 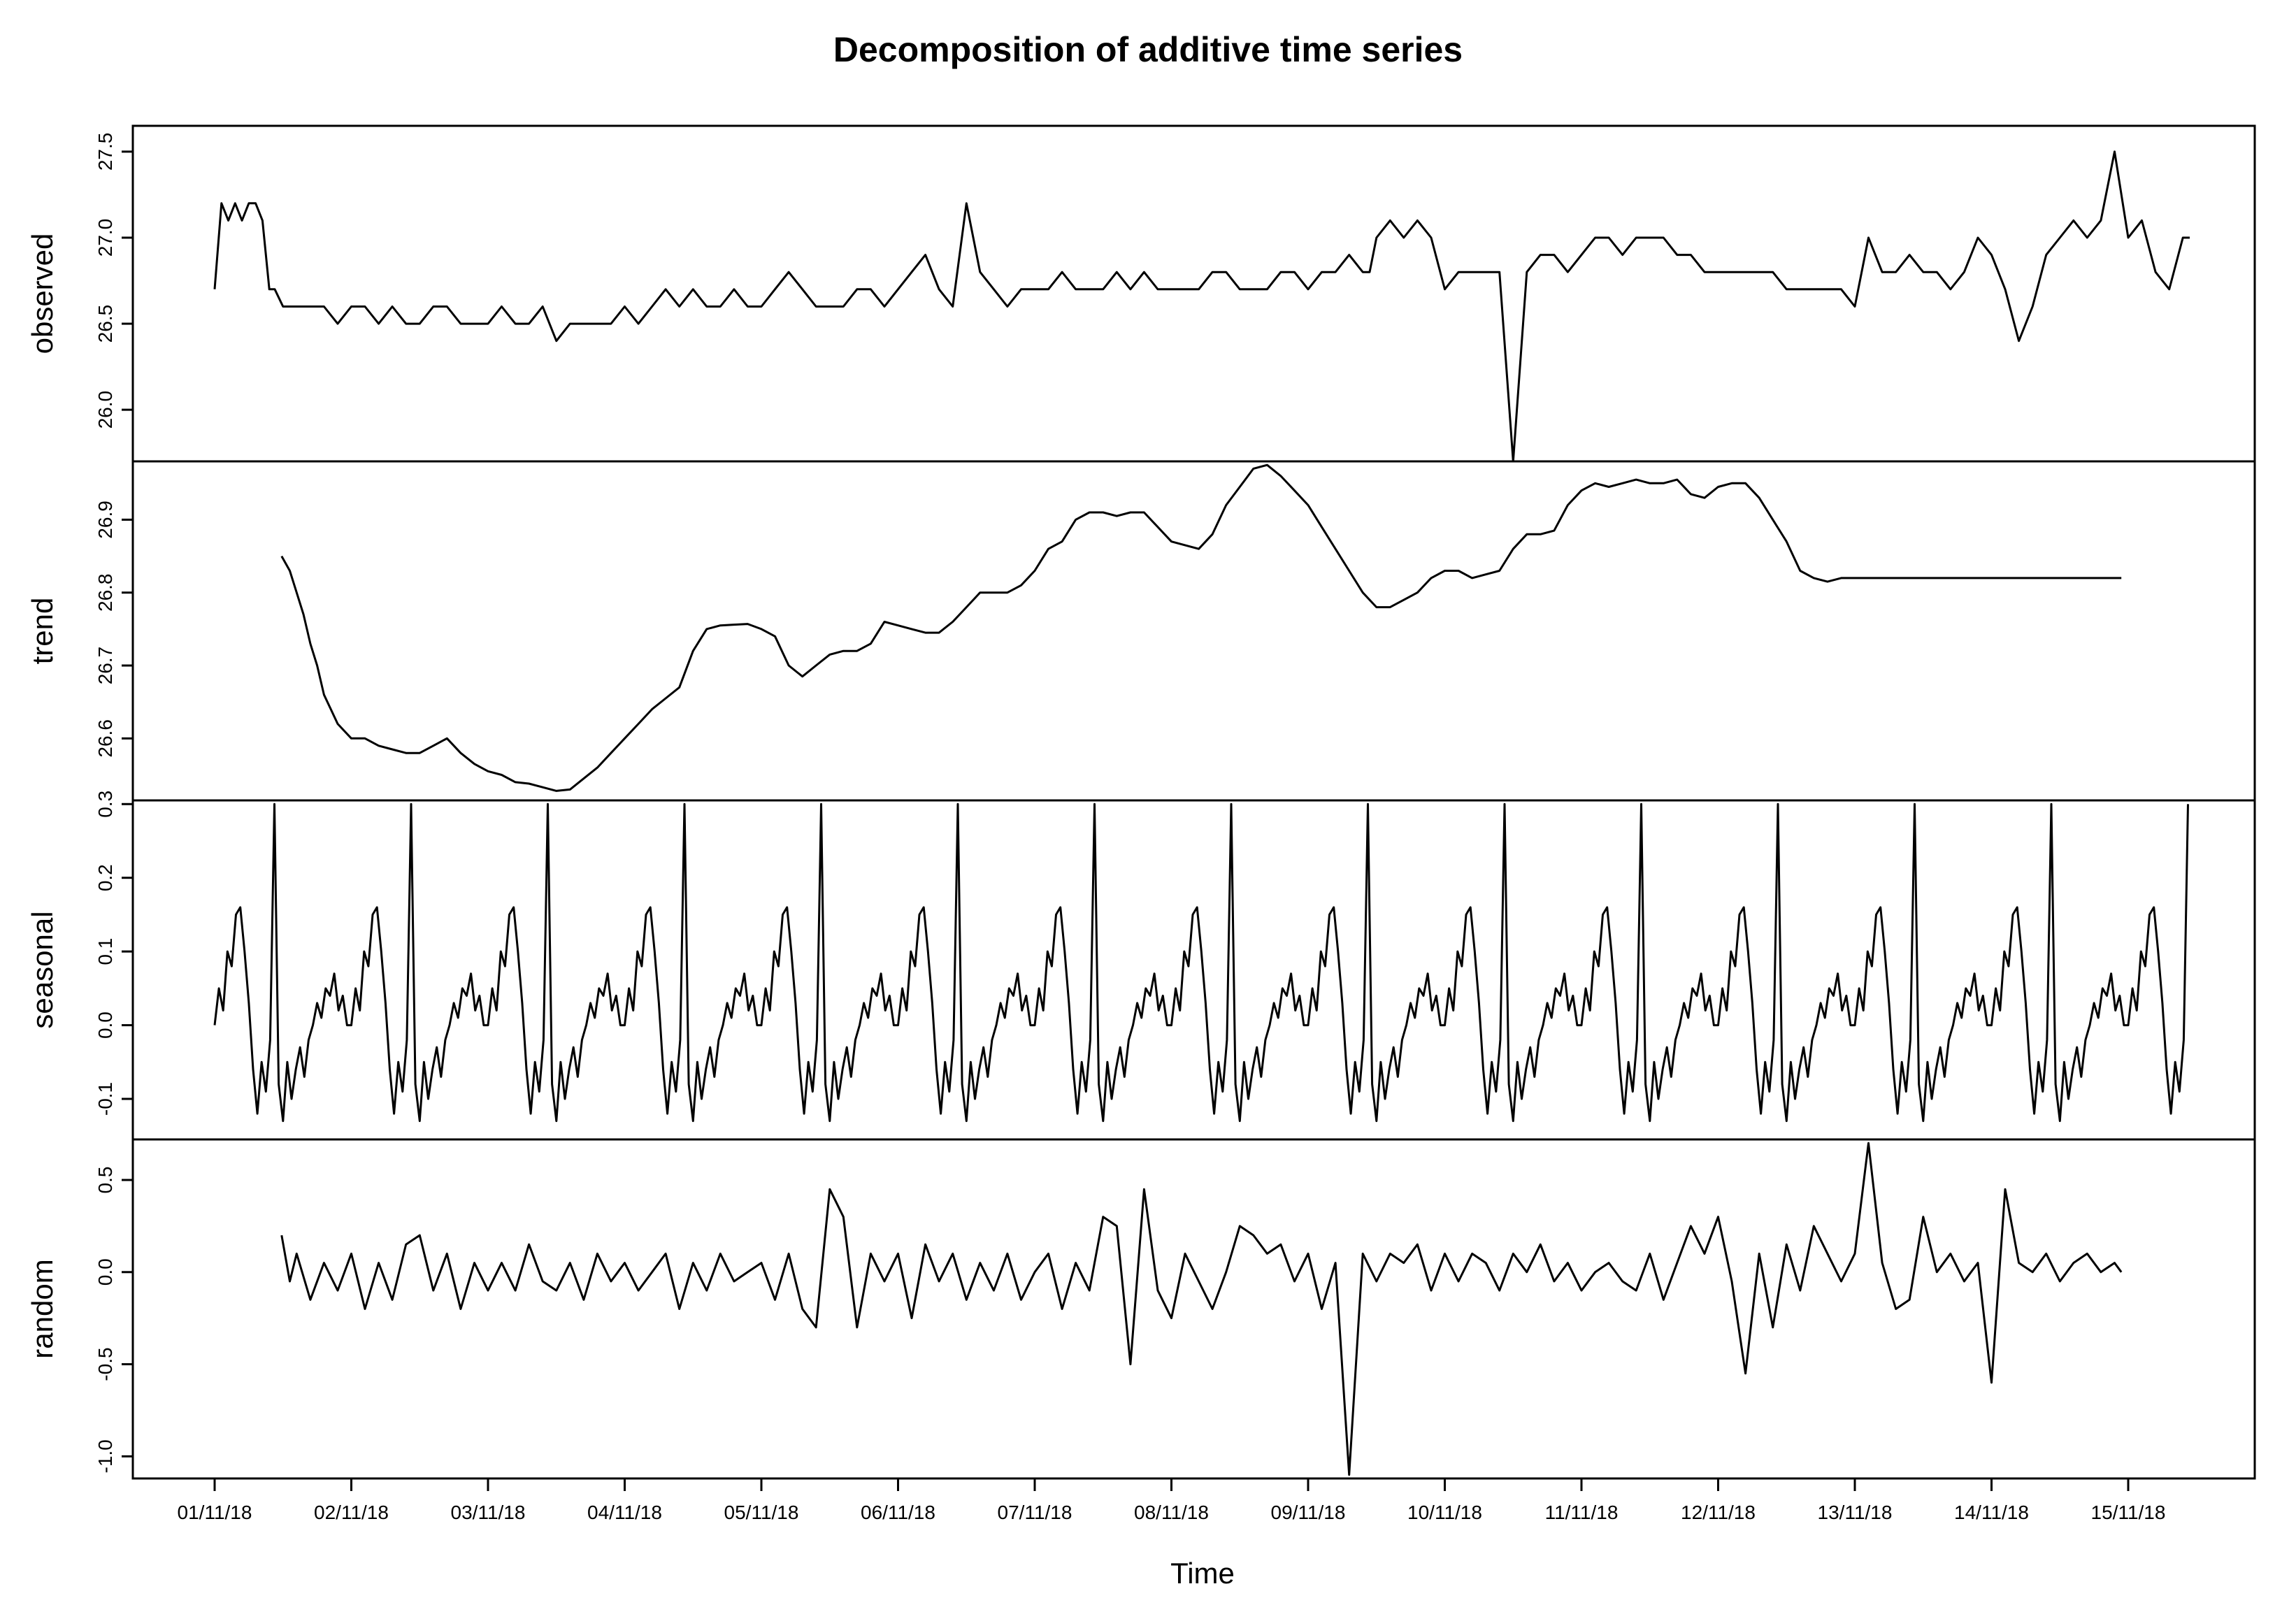 I want to click on trend-ytick-label: 26.9, so click(x=105, y=520).